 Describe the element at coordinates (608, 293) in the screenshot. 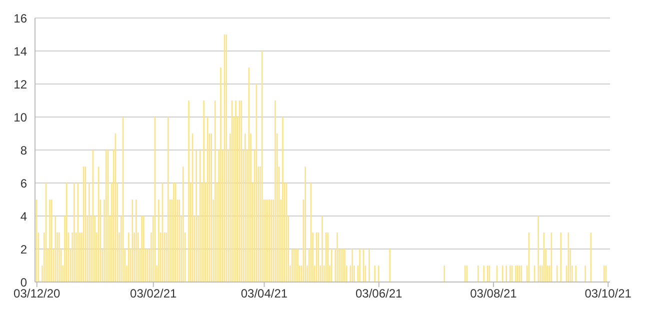

I see `x-tick-label: 03/10/21` at that location.